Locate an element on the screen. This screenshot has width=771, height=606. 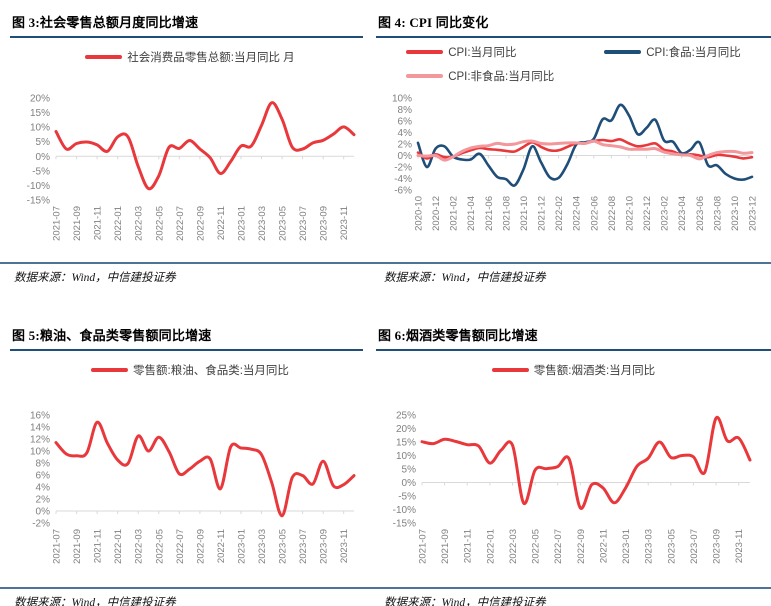
figure-4-title: 图 4: CPI 同比变化 is located at coordinates (433, 22).